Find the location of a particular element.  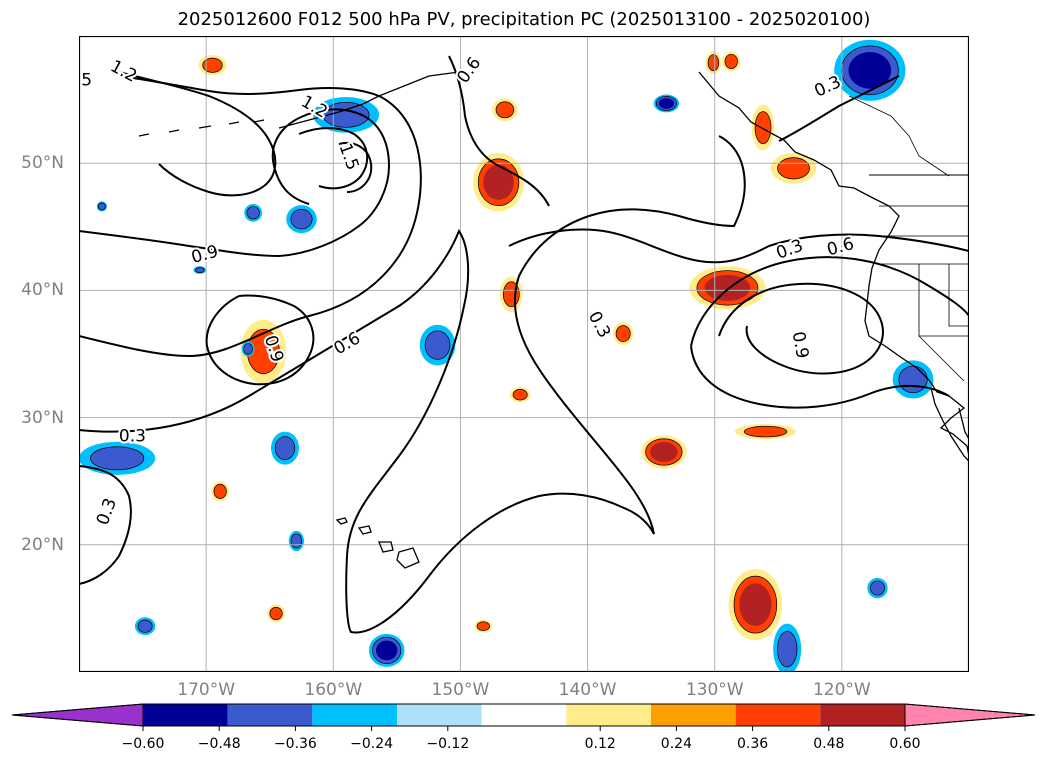

colorbar-tick-label-7: 0.36 is located at coordinates (753, 744).